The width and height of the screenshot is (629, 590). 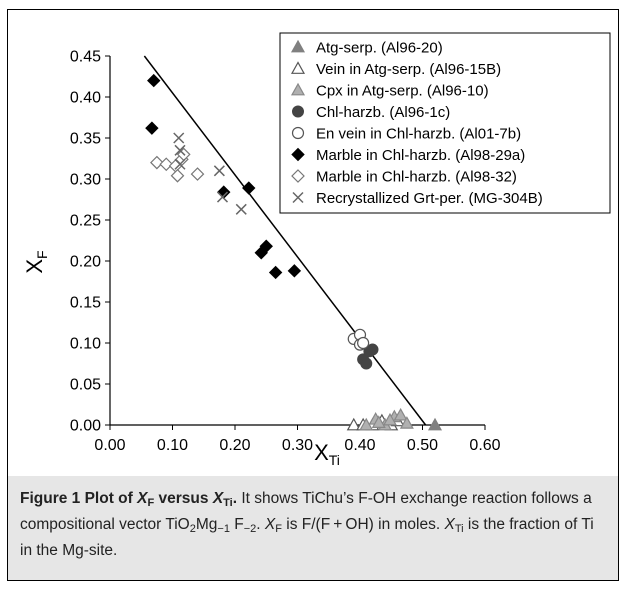 I want to click on y-axis-label: XF, so click(x=36, y=261).